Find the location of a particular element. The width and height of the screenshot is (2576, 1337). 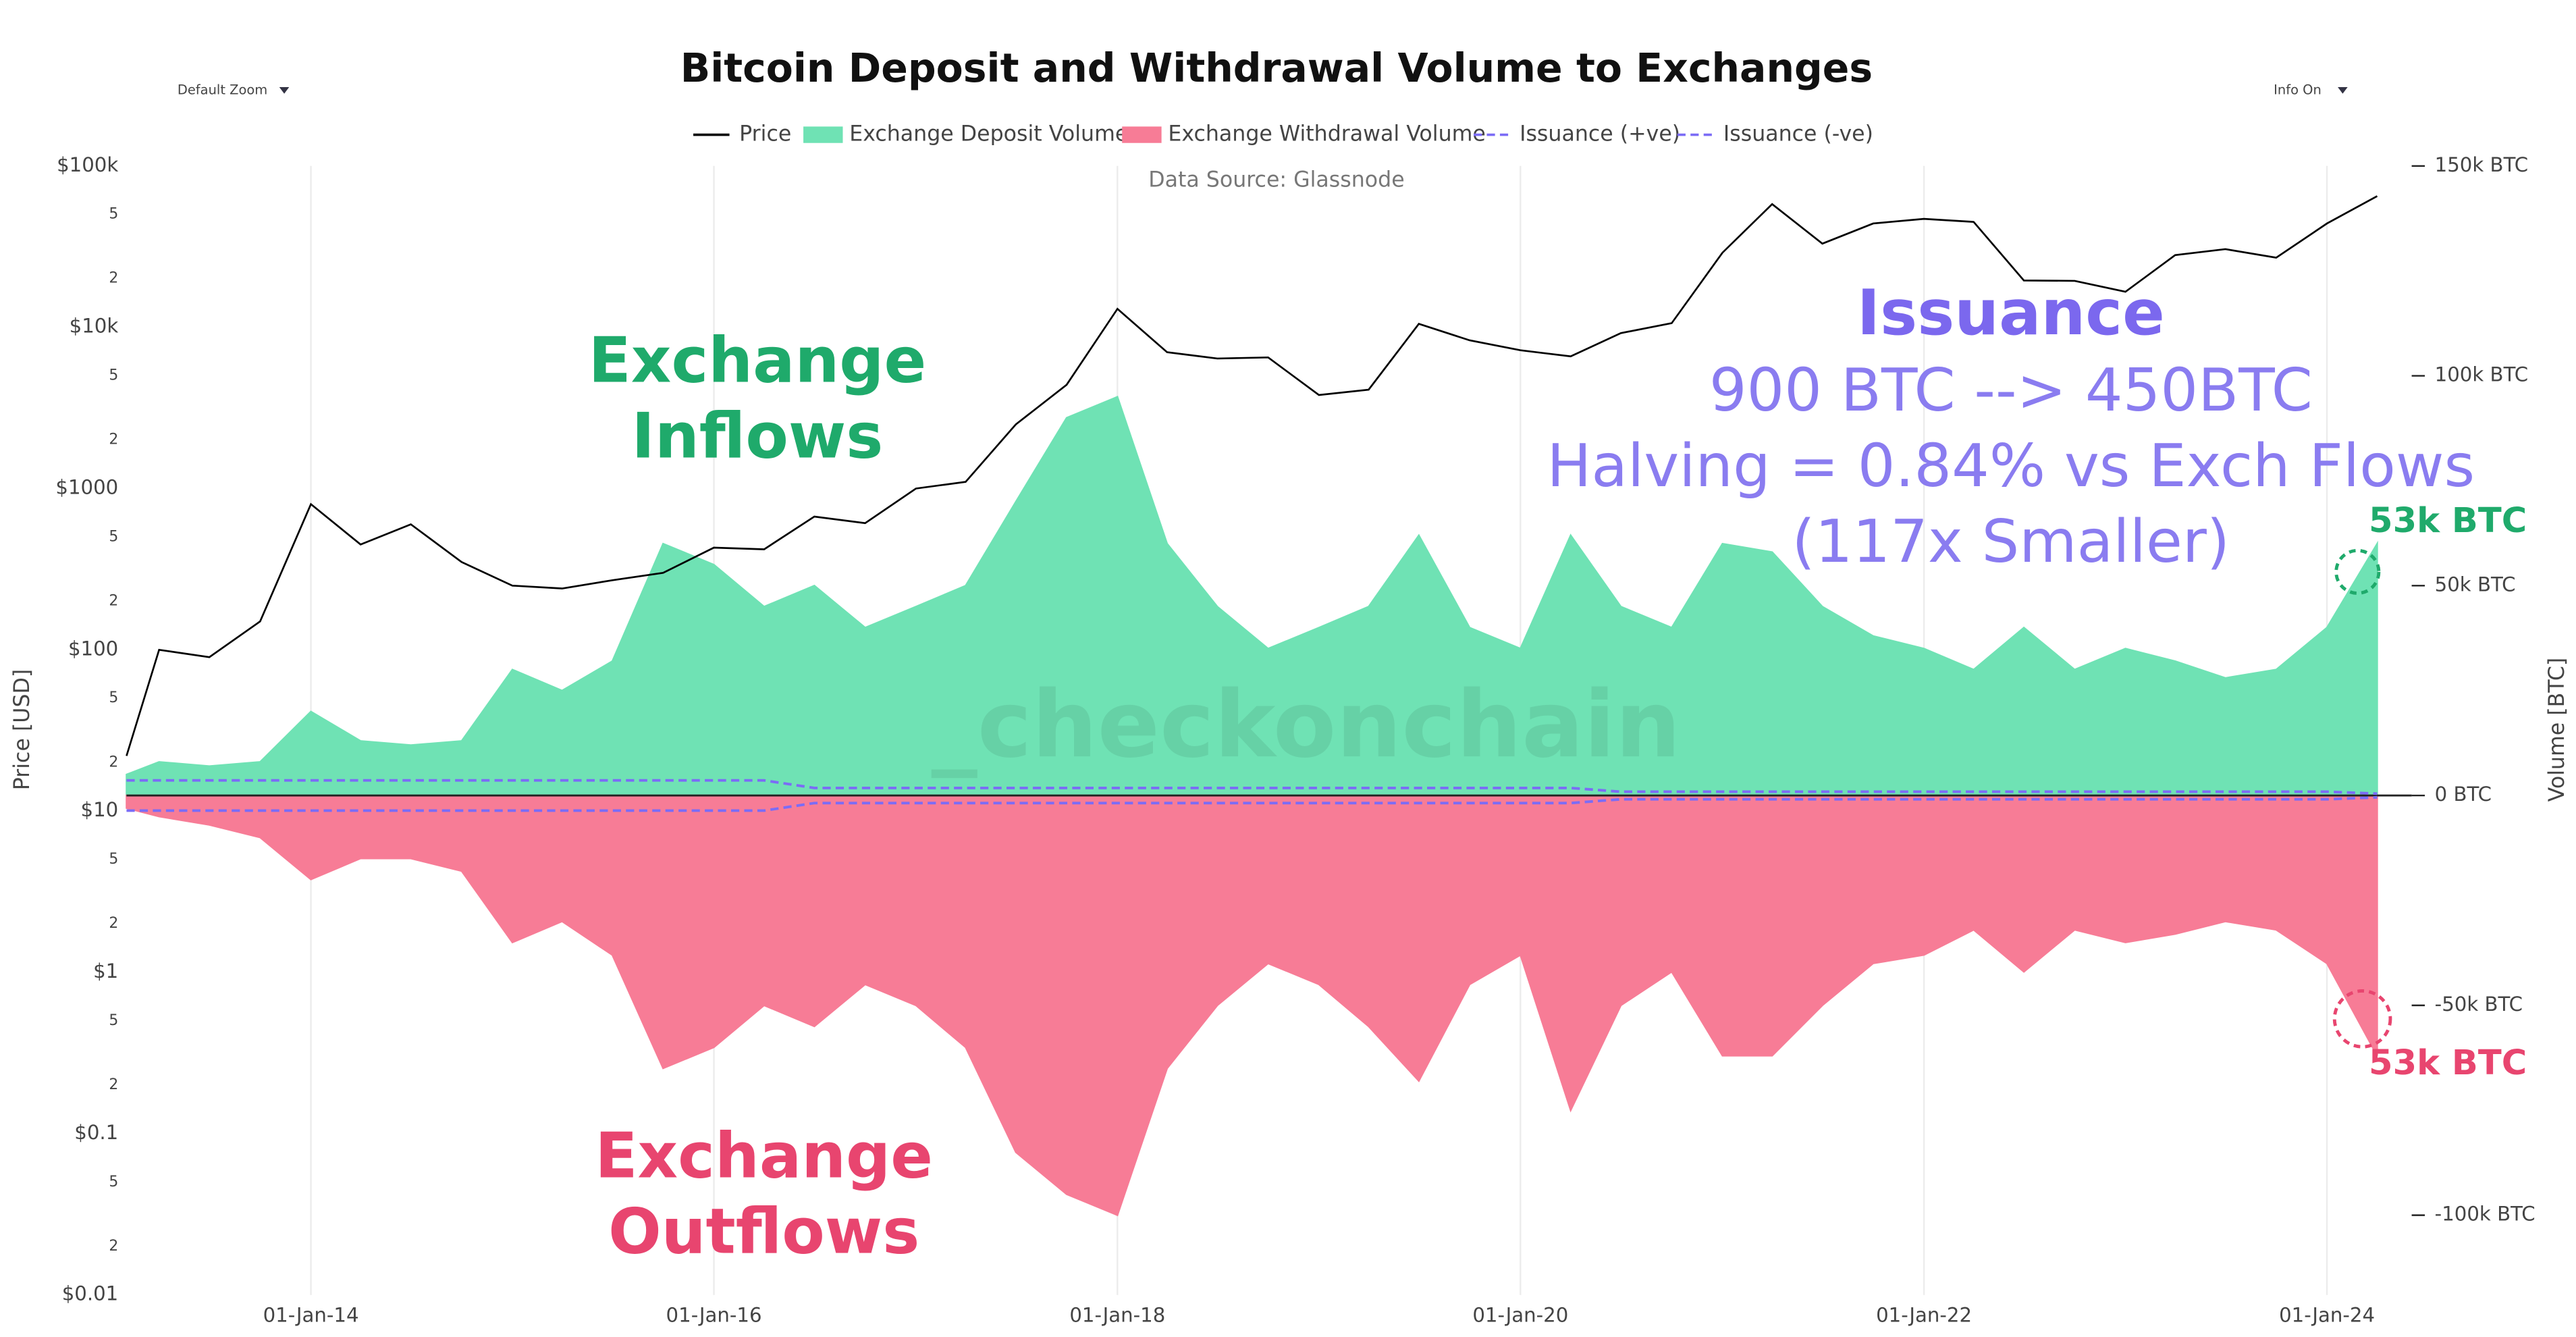

annotation: Outflows is located at coordinates (763, 1231).